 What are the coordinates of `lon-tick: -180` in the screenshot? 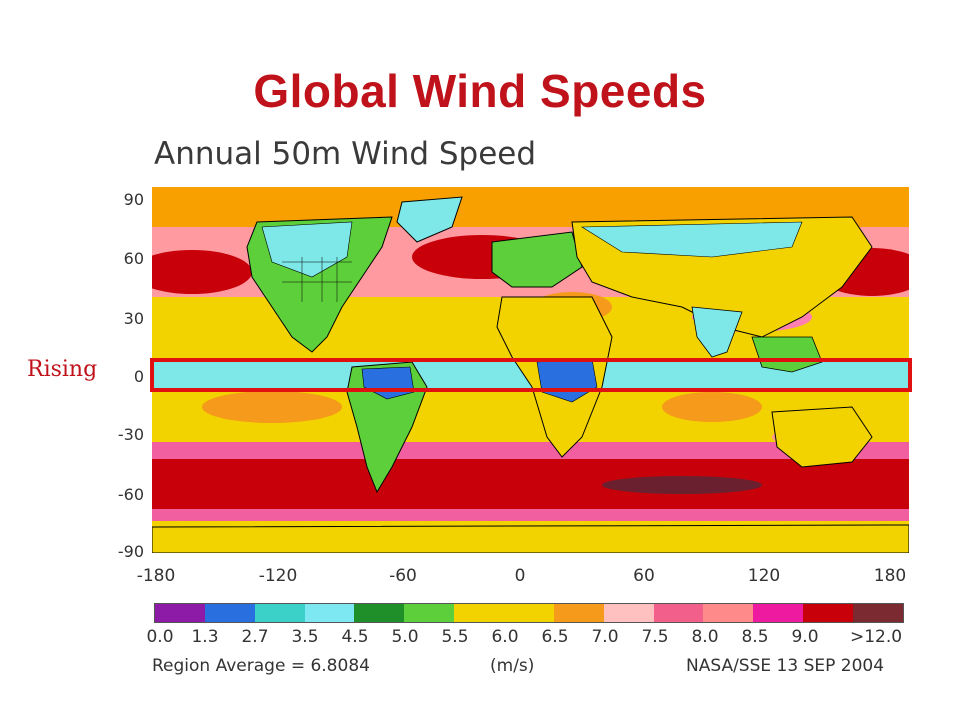 It's located at (156, 576).